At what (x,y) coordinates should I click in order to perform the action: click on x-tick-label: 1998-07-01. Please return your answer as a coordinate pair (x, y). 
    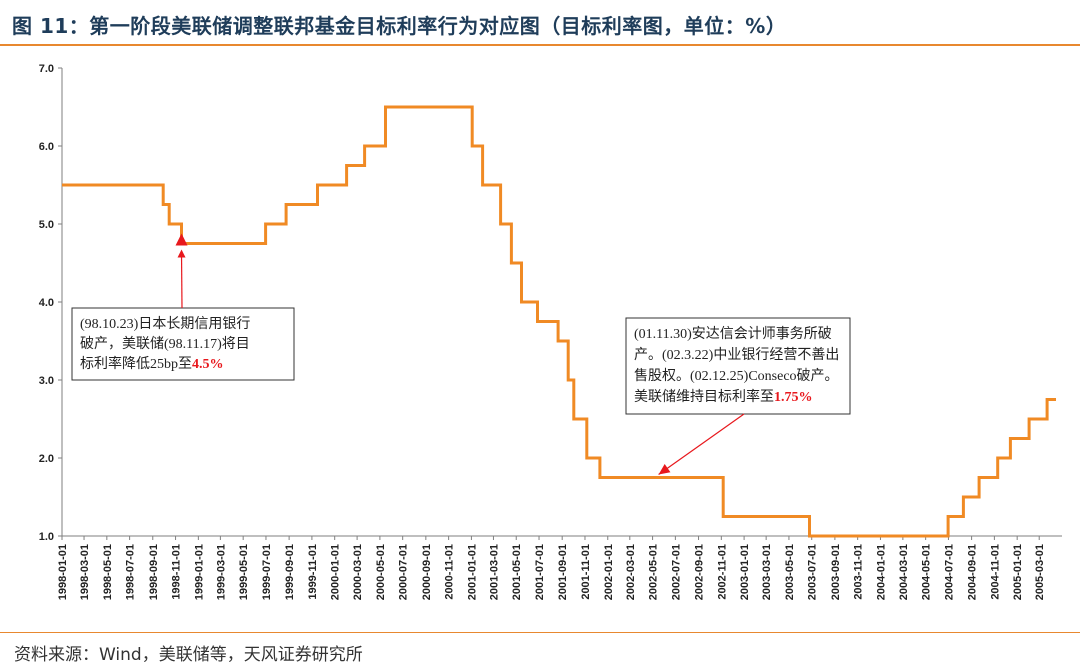
    Looking at the image, I should click on (131, 572).